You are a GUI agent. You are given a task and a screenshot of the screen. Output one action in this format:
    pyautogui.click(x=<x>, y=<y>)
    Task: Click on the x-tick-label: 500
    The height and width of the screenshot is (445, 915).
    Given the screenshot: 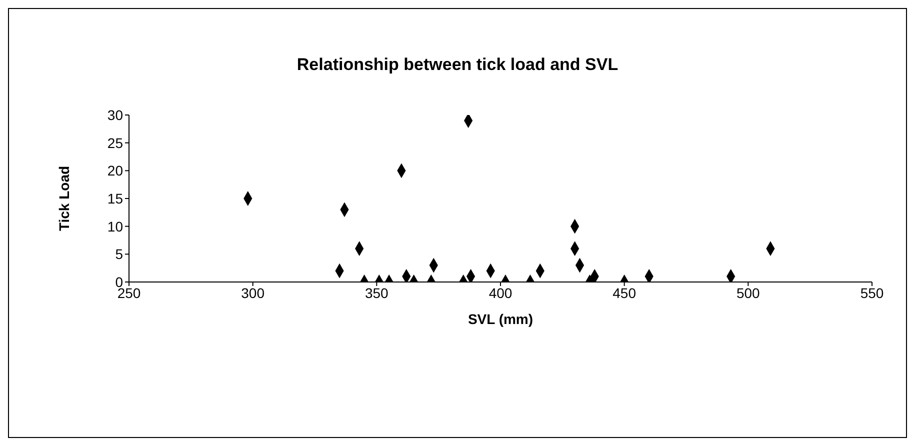 What is the action you would take?
    pyautogui.click(x=748, y=292)
    